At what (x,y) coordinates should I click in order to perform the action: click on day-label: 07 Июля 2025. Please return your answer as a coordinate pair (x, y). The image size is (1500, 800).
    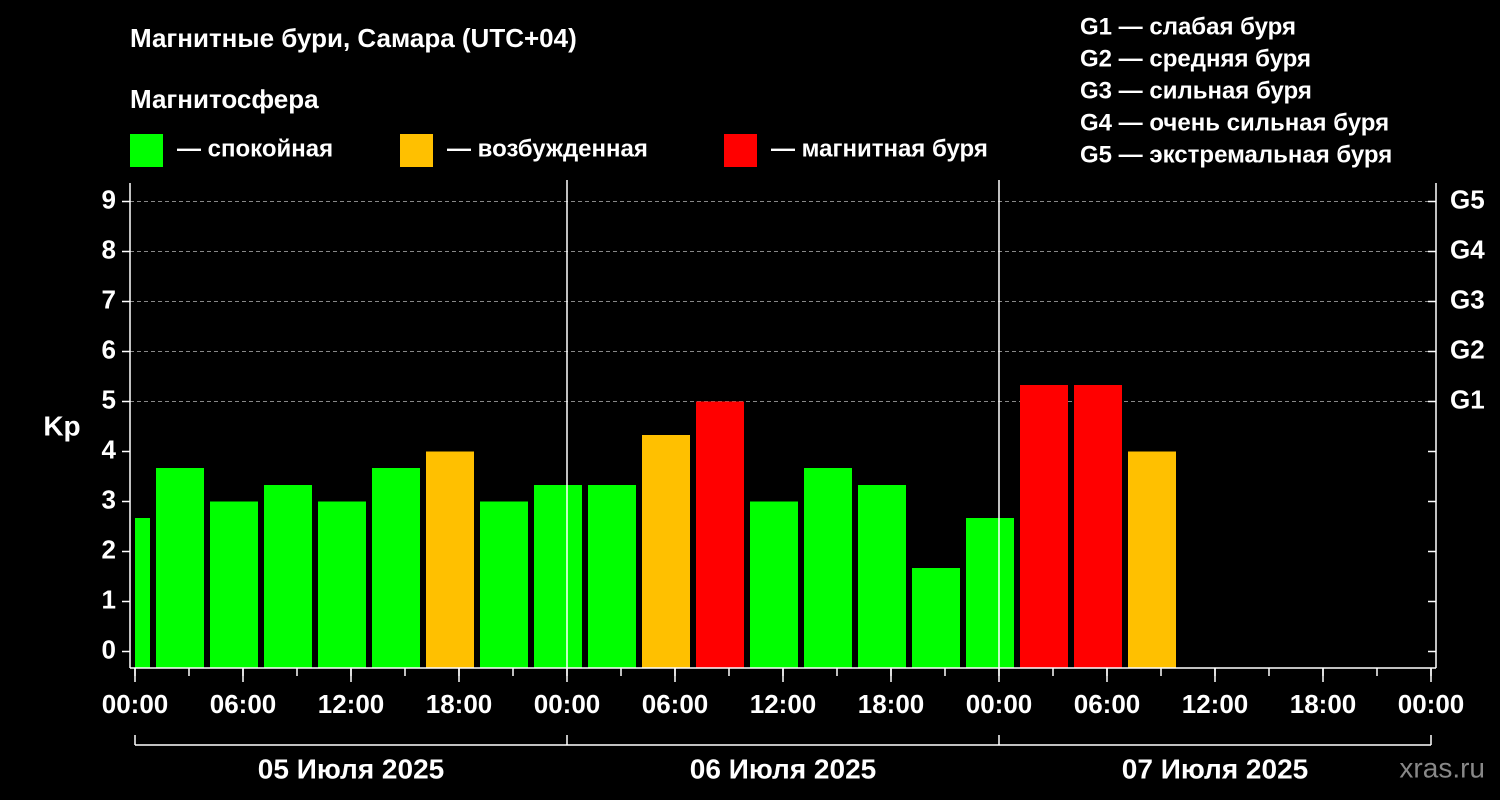
    Looking at the image, I should click on (1215, 768).